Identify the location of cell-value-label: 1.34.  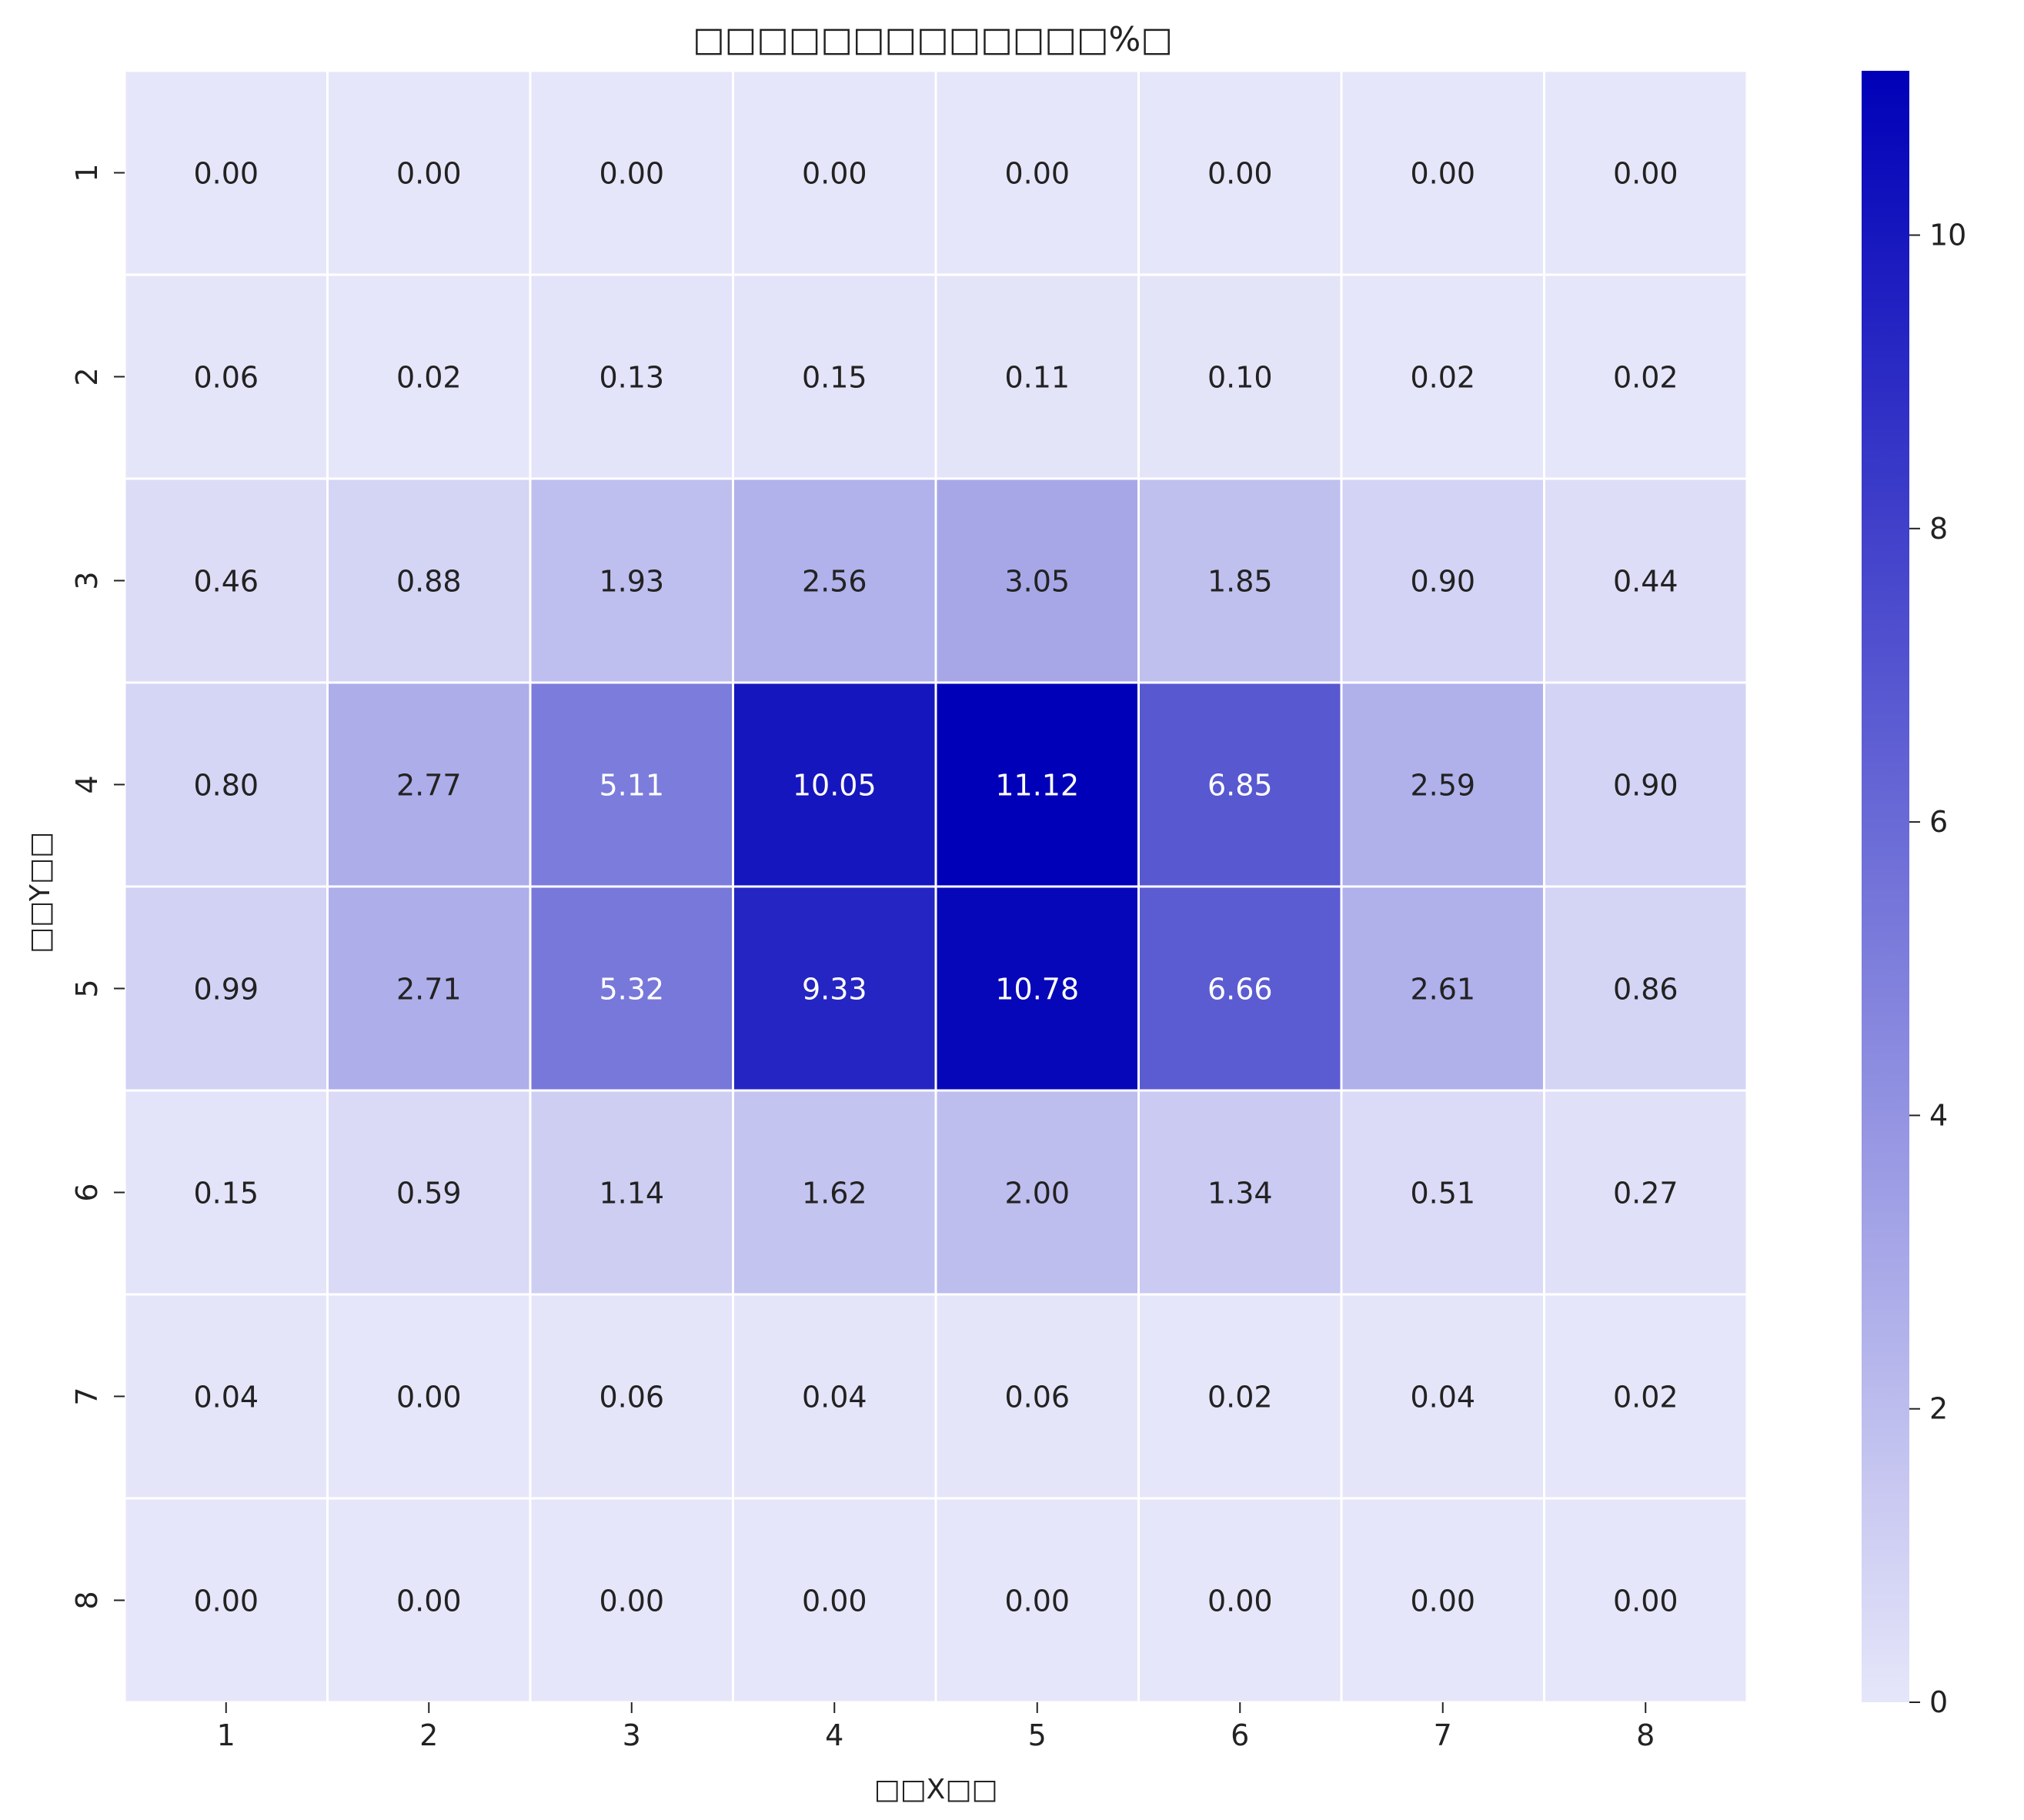
(1240, 1194).